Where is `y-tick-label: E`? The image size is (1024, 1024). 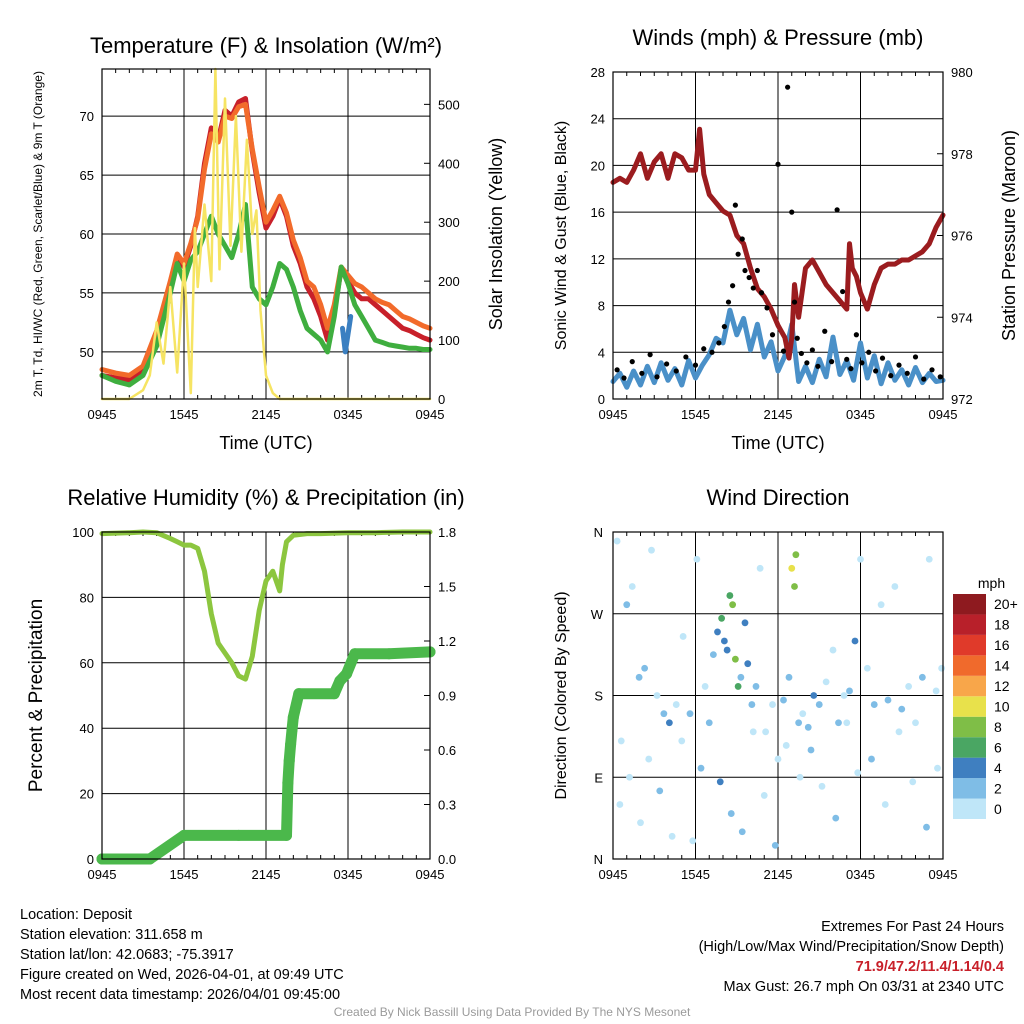 y-tick-label: E is located at coordinates (598, 777).